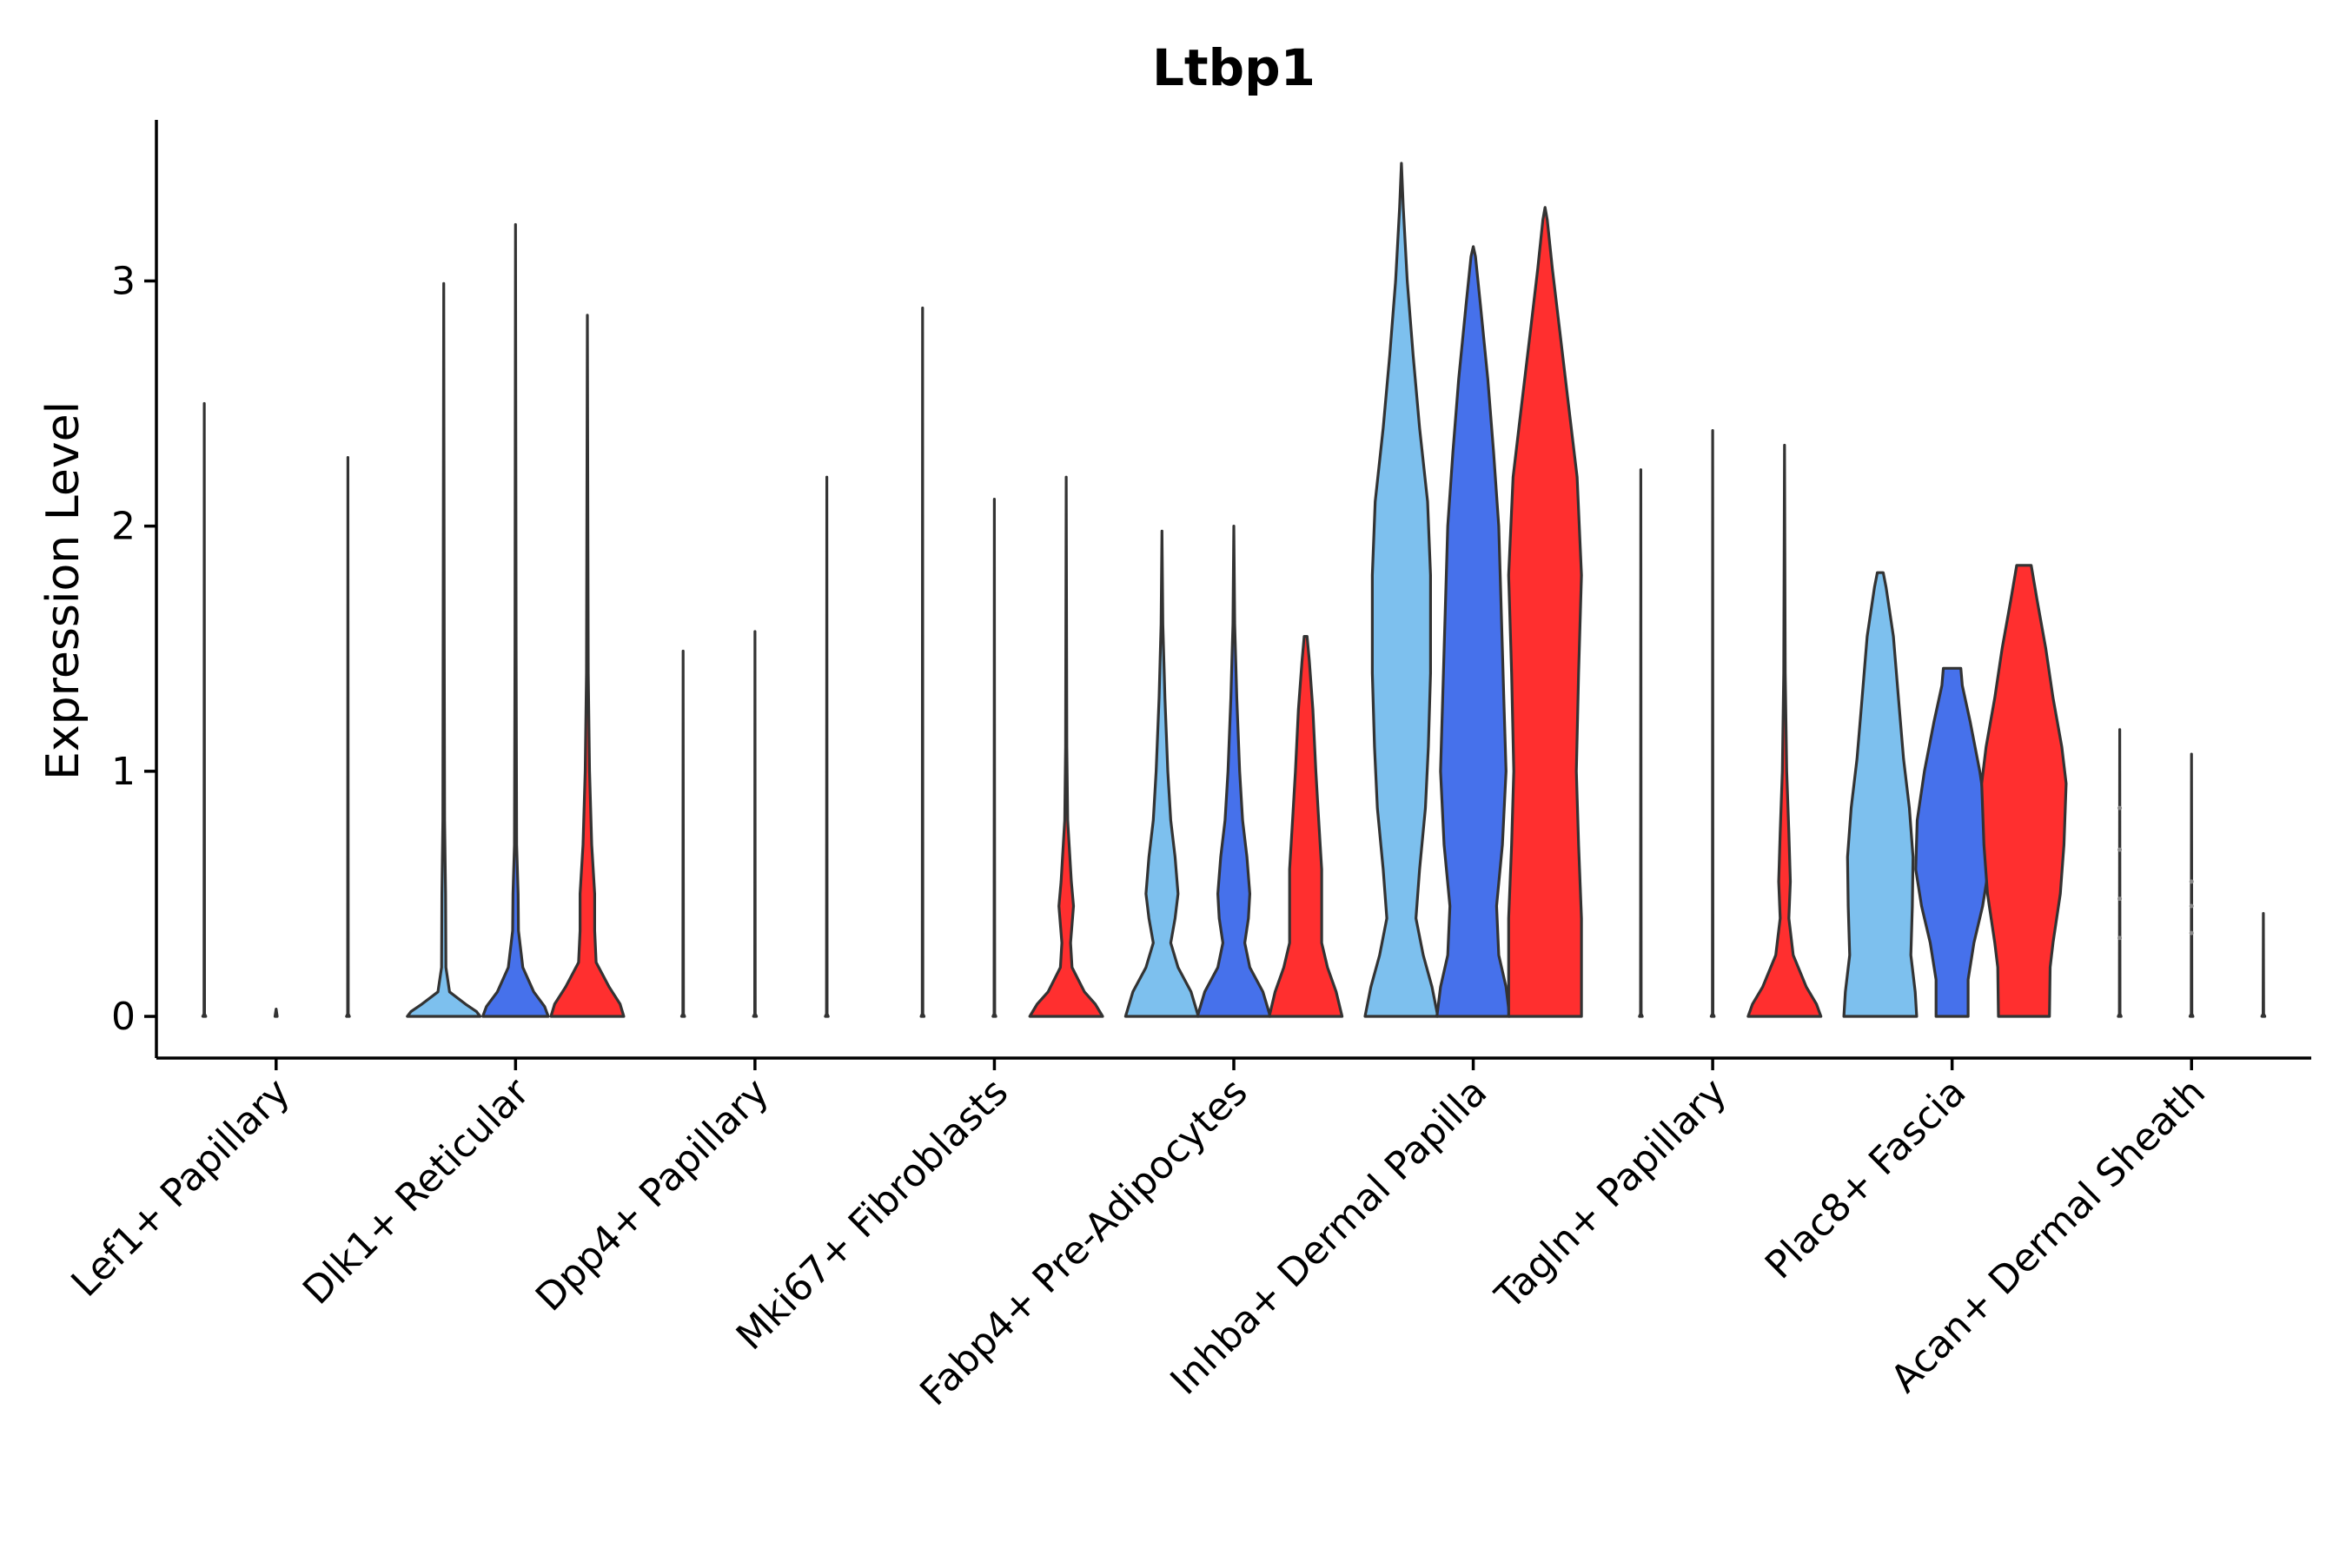 The height and width of the screenshot is (1568, 2346). What do you see at coordinates (124, 281) in the screenshot?
I see `y-tick-label: 3` at bounding box center [124, 281].